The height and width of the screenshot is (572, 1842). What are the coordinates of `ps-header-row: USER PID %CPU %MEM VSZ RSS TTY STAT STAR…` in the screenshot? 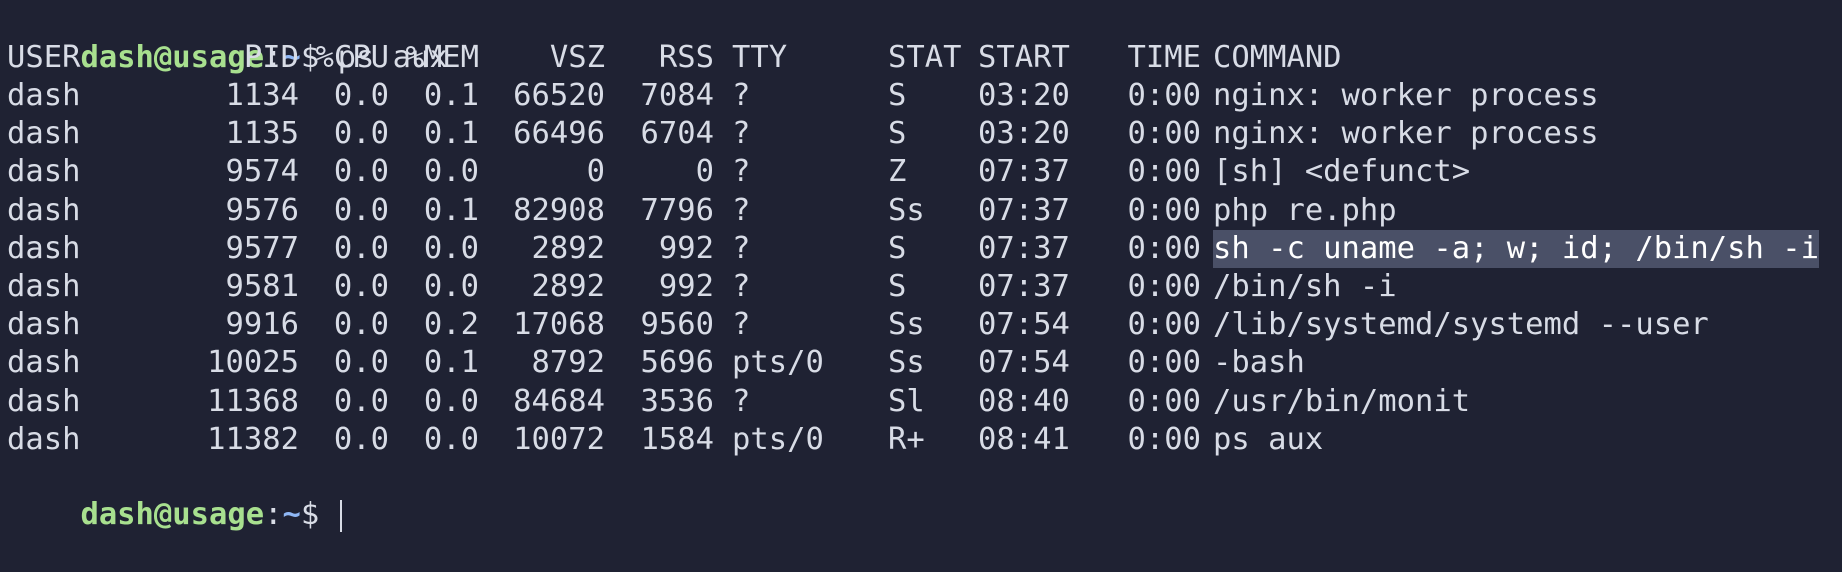 It's located at (922, 58).